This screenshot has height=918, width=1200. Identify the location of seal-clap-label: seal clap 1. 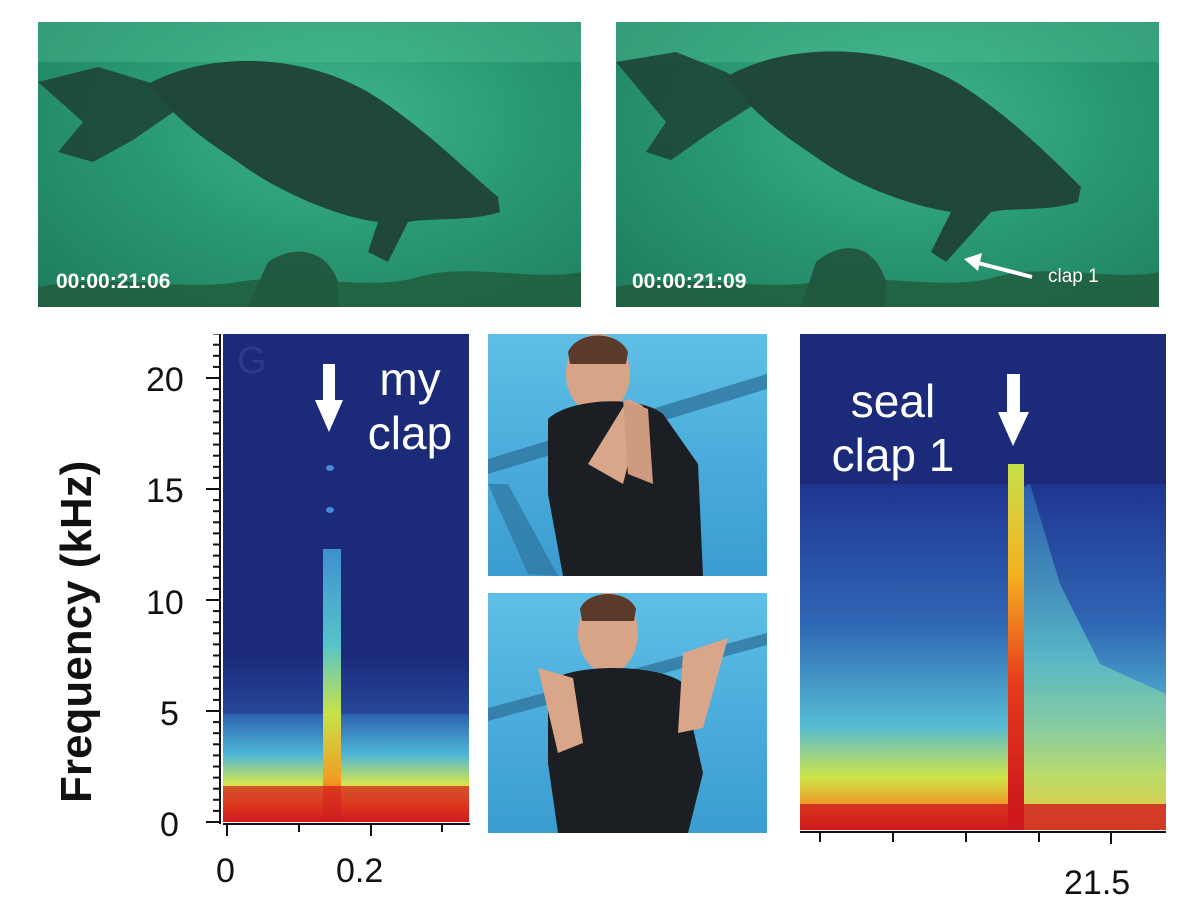
(893, 428).